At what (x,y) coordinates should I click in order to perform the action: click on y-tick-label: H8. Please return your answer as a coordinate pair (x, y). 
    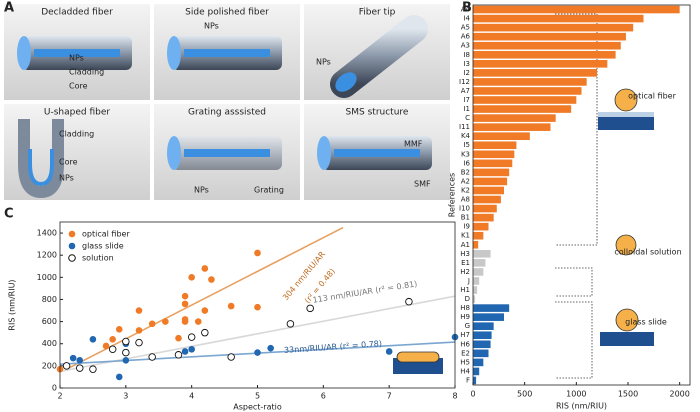
    Looking at the image, I should click on (465, 308).